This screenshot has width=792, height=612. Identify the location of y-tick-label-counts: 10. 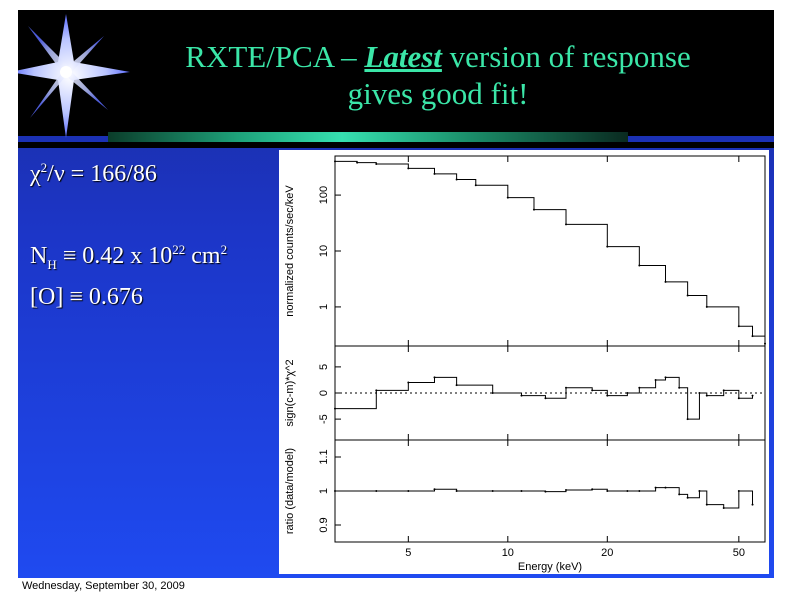
(324, 251).